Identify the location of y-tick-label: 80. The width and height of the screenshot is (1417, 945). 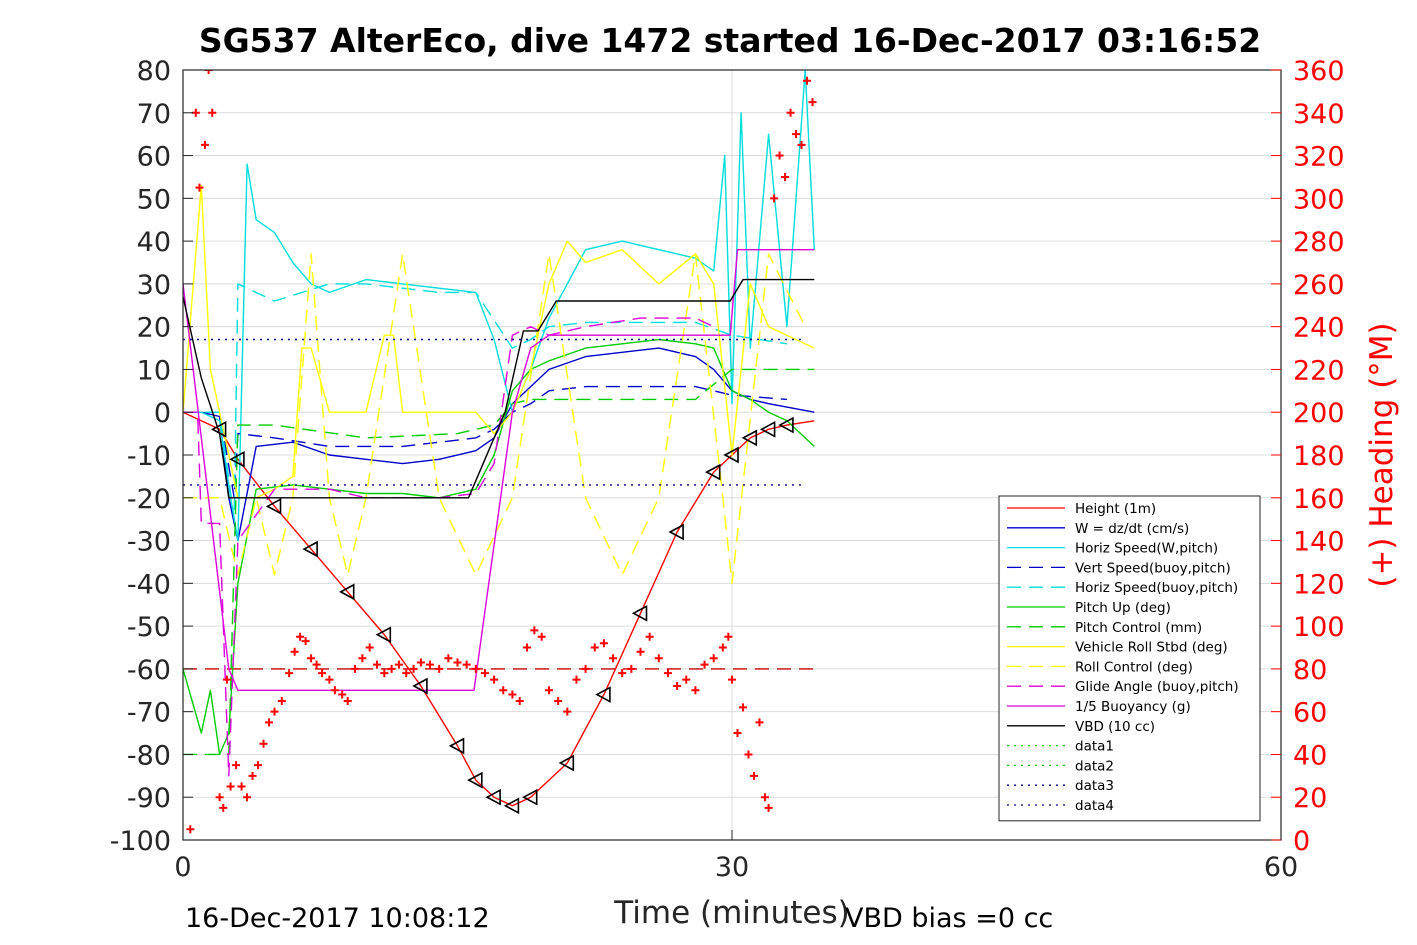
(154, 71).